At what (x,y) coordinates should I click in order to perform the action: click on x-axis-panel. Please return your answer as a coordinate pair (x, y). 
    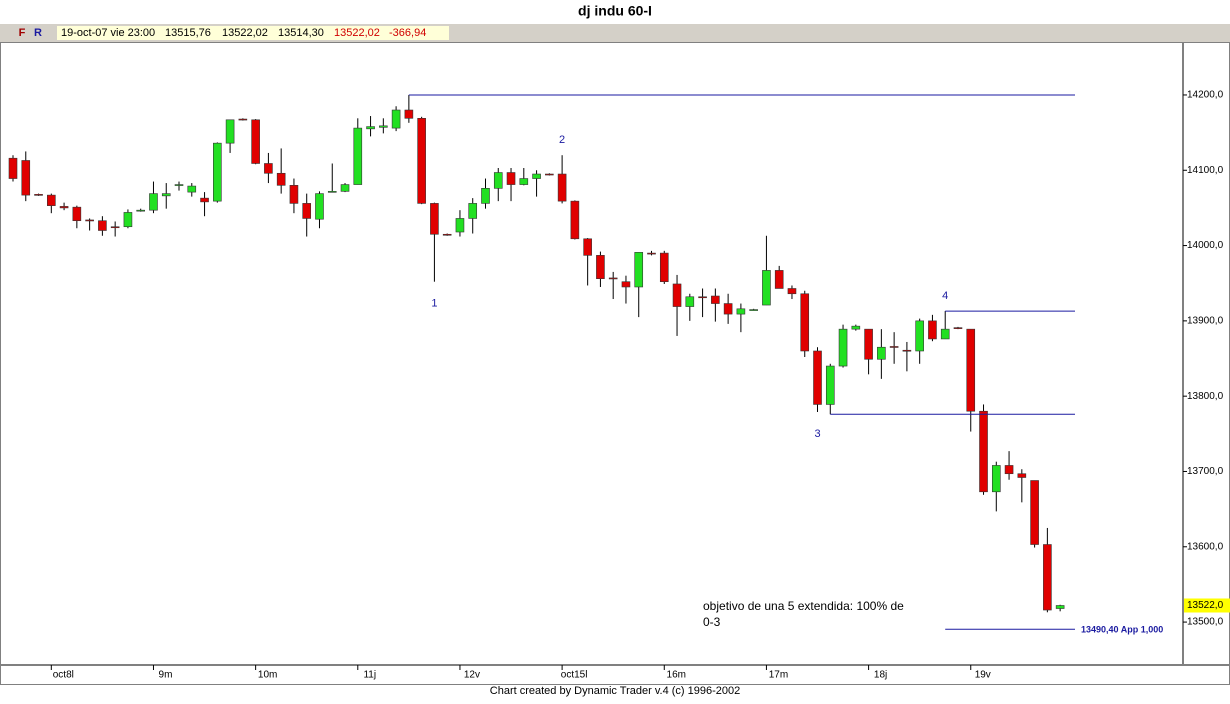
    Looking at the image, I should click on (615, 675).